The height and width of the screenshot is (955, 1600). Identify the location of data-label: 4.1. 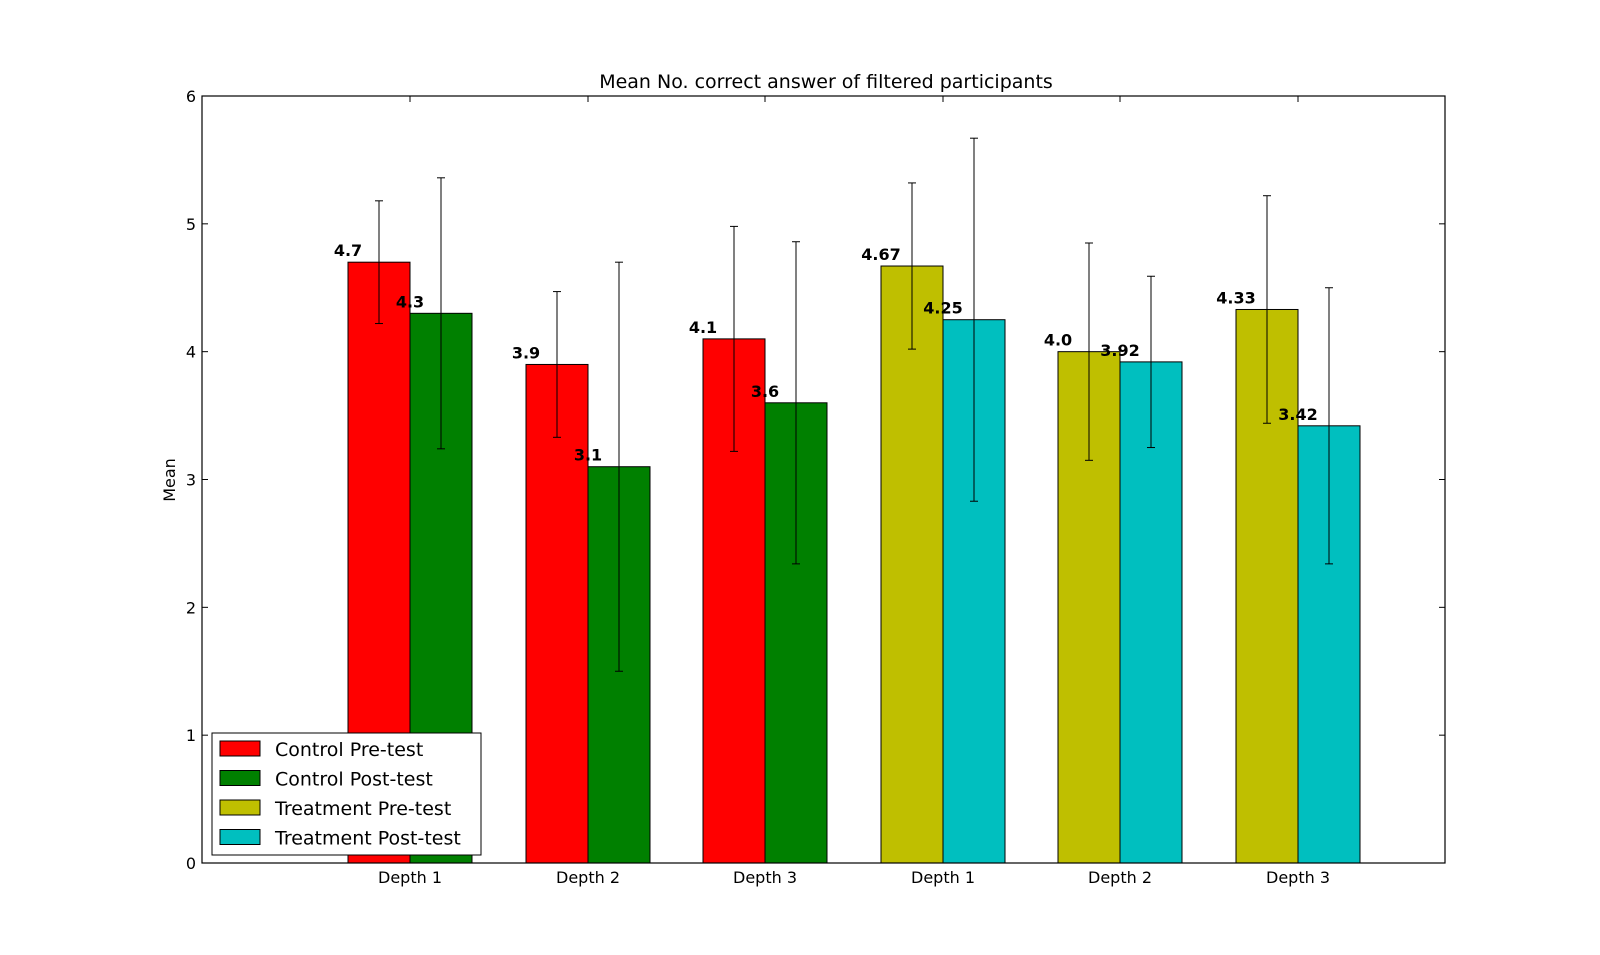
(703, 327).